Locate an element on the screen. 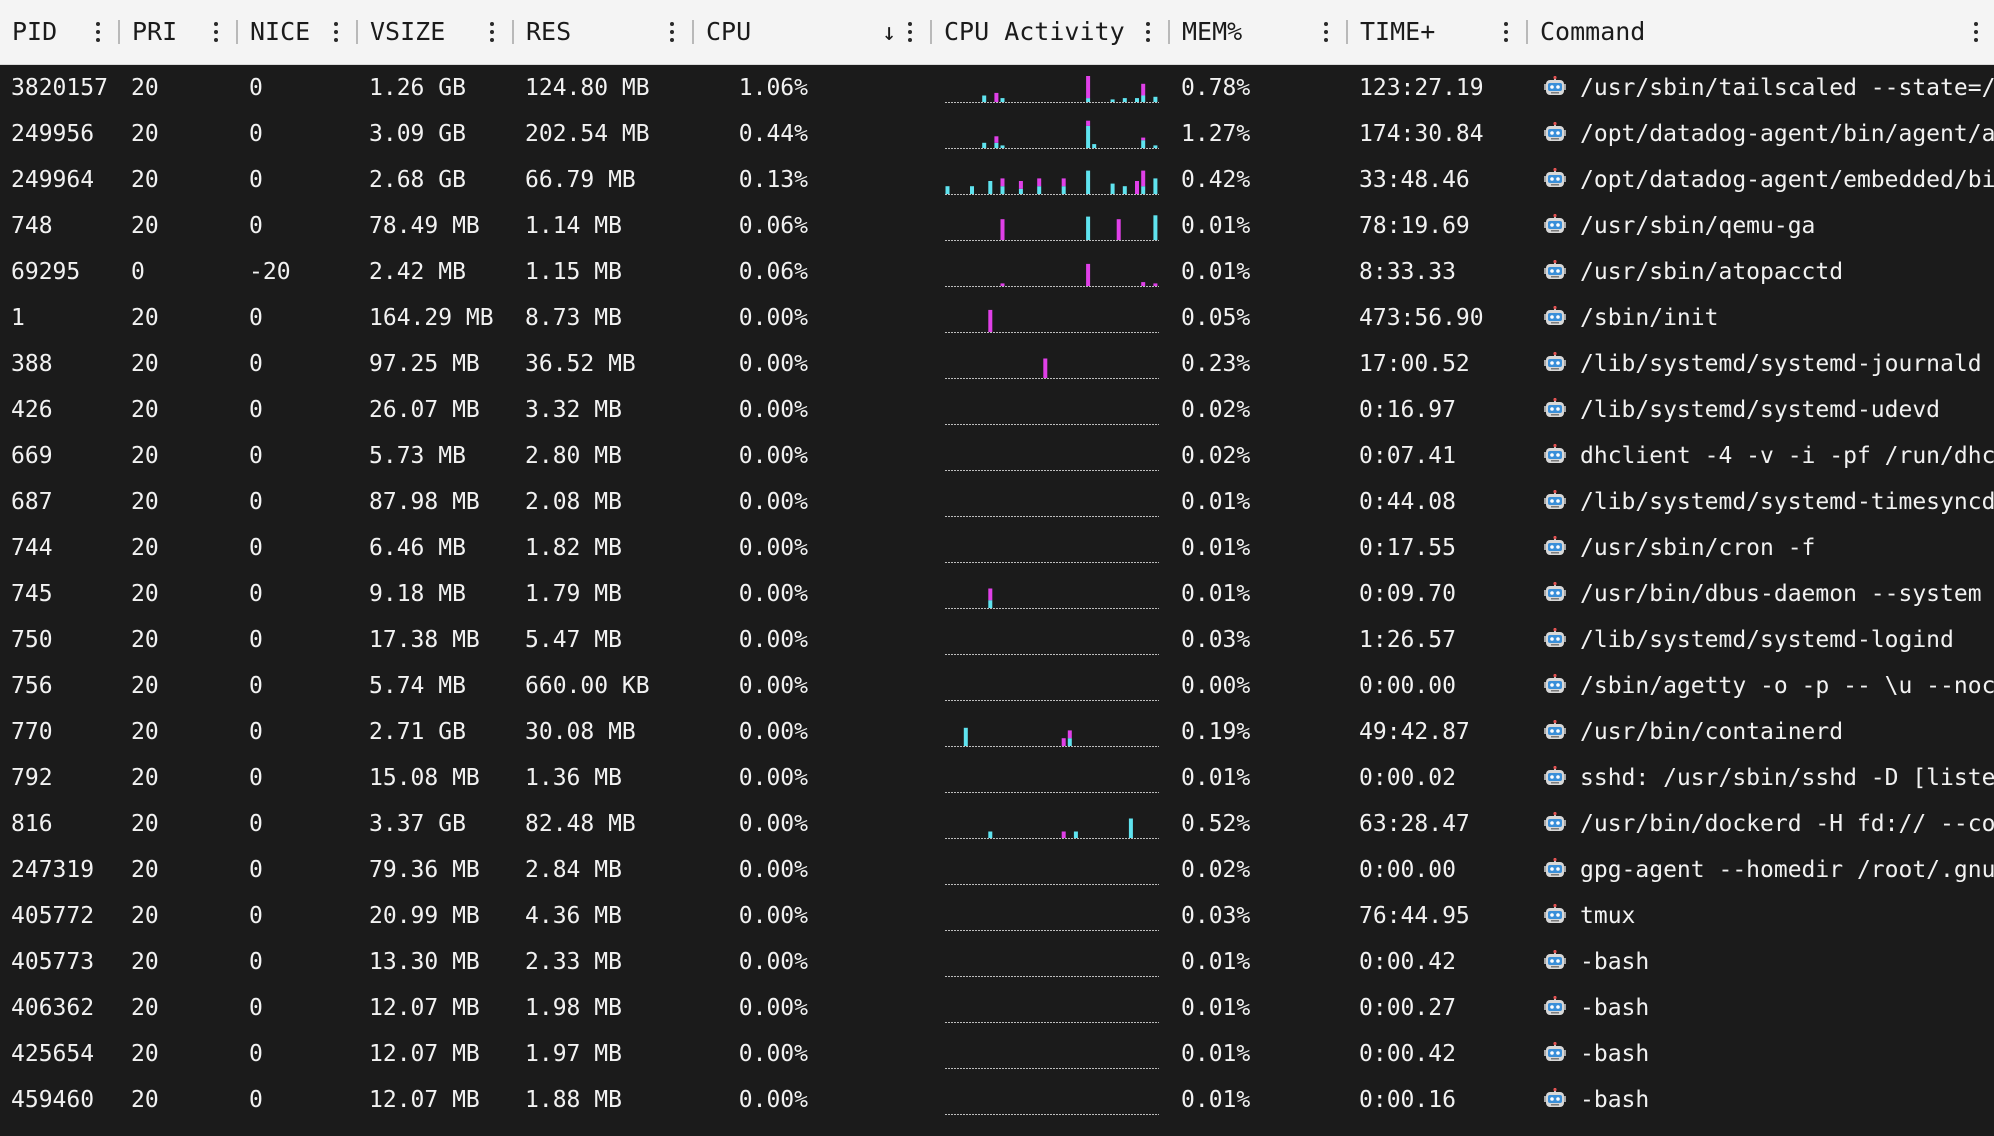 The width and height of the screenshot is (1994, 1136). robot-icon is located at coordinates (1555, 591).